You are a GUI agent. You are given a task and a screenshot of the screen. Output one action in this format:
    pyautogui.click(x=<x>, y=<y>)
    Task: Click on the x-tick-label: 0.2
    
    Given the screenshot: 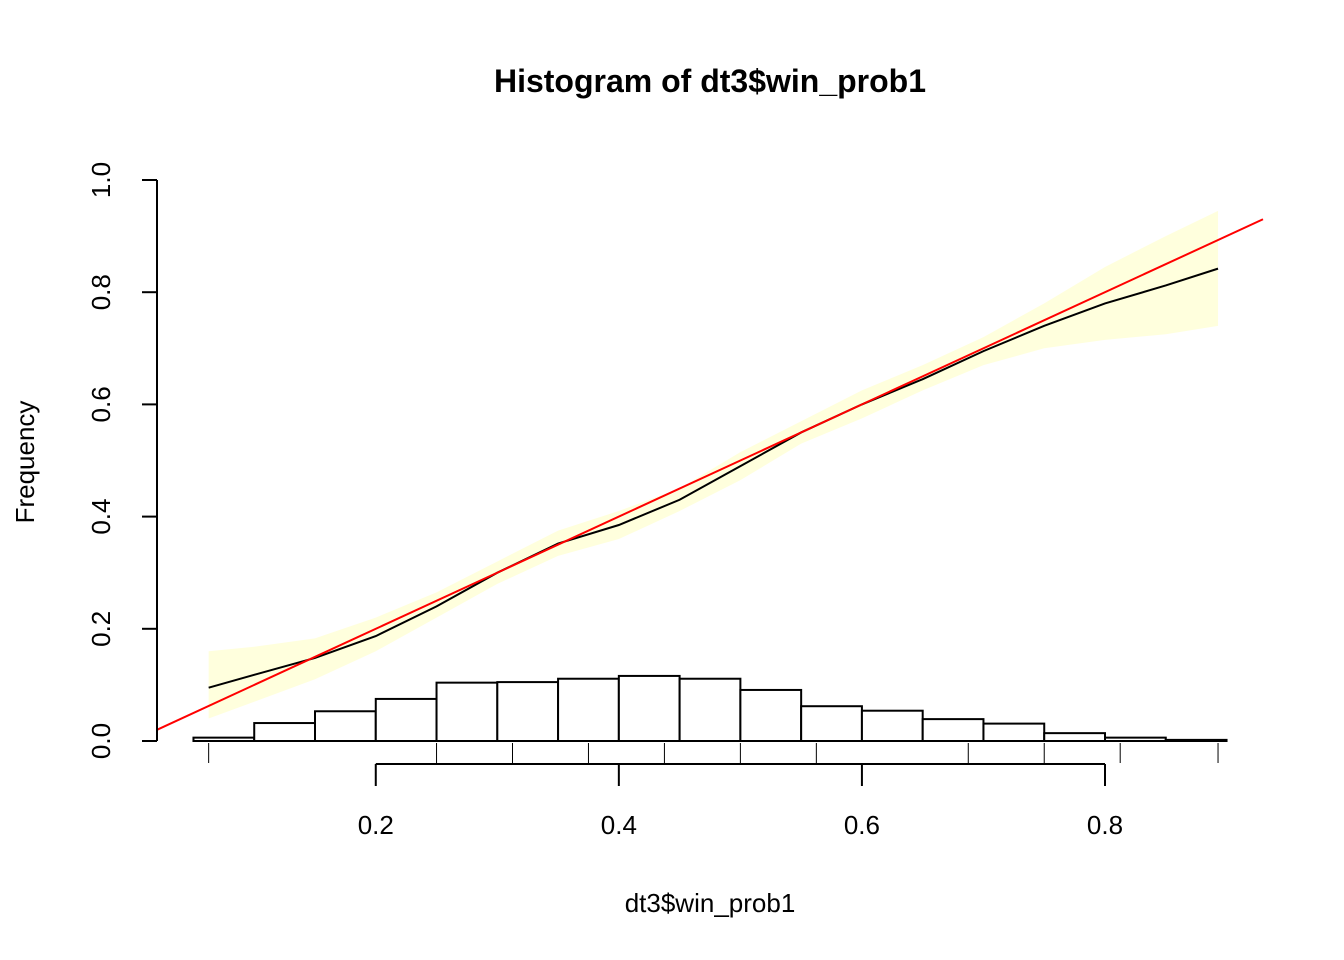 What is the action you would take?
    pyautogui.click(x=376, y=825)
    